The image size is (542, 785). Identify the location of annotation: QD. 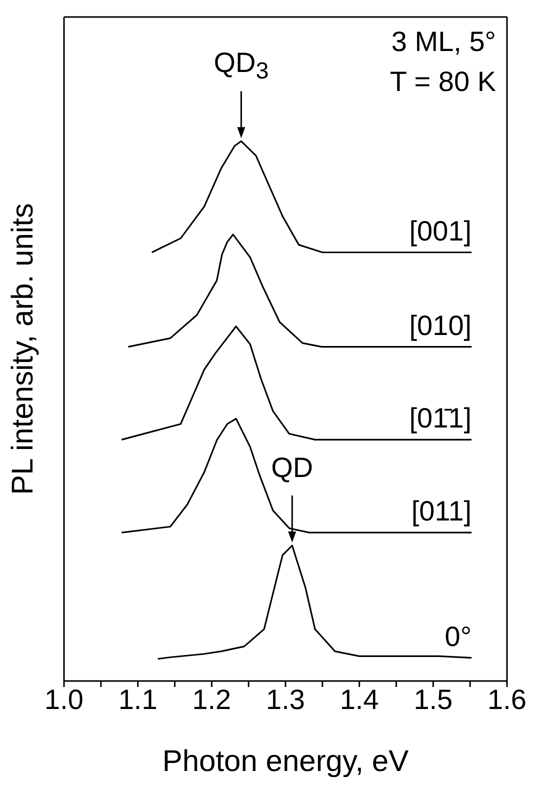
(292, 467).